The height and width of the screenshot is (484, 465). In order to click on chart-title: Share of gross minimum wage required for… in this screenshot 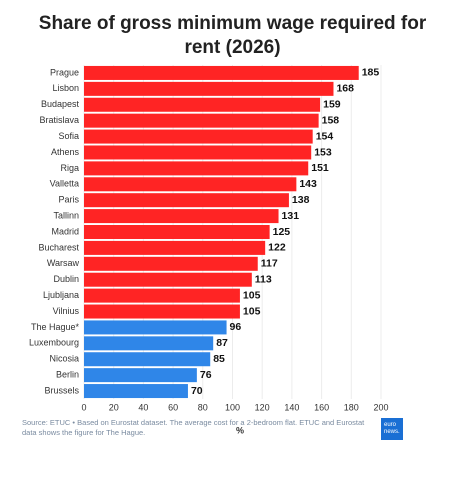, I will do `click(232, 35)`.